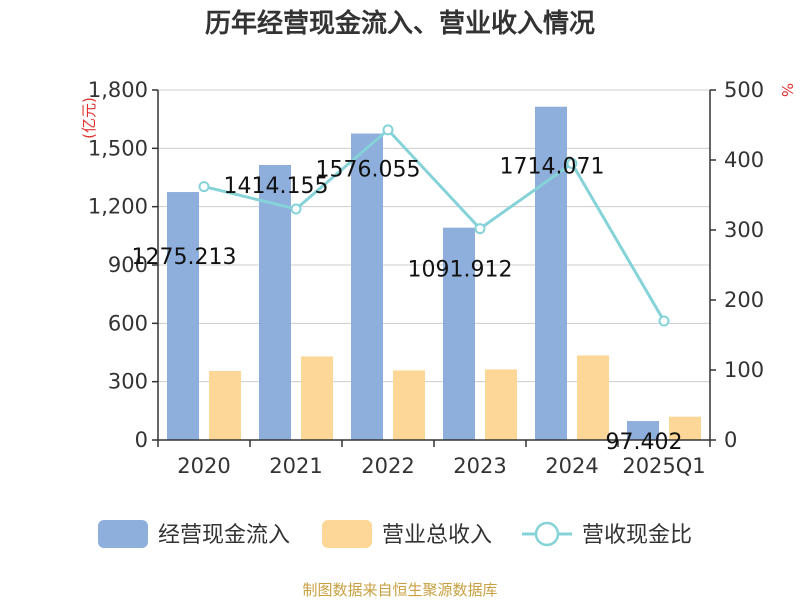 Image resolution: width=800 pixels, height=600 pixels. What do you see at coordinates (744, 90) in the screenshot?
I see `right-axis-tick-label: 500` at bounding box center [744, 90].